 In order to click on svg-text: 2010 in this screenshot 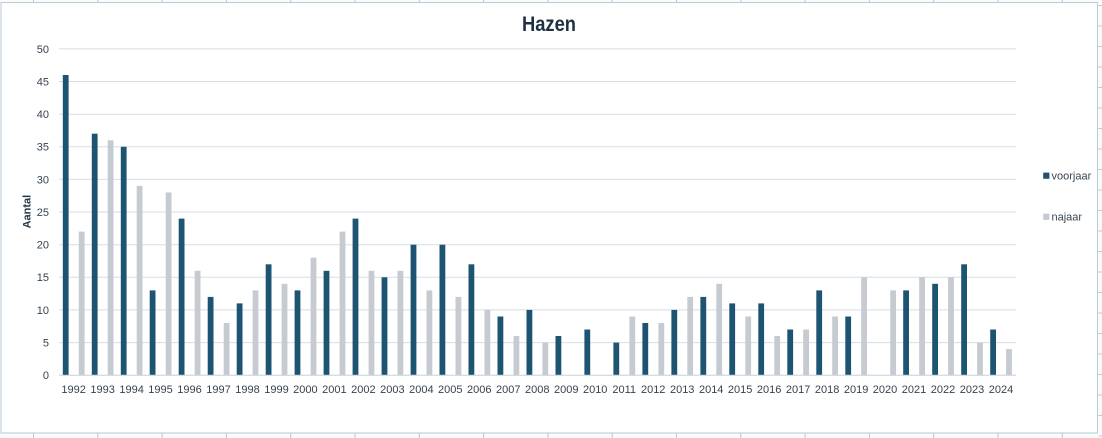, I will do `click(595, 390)`.